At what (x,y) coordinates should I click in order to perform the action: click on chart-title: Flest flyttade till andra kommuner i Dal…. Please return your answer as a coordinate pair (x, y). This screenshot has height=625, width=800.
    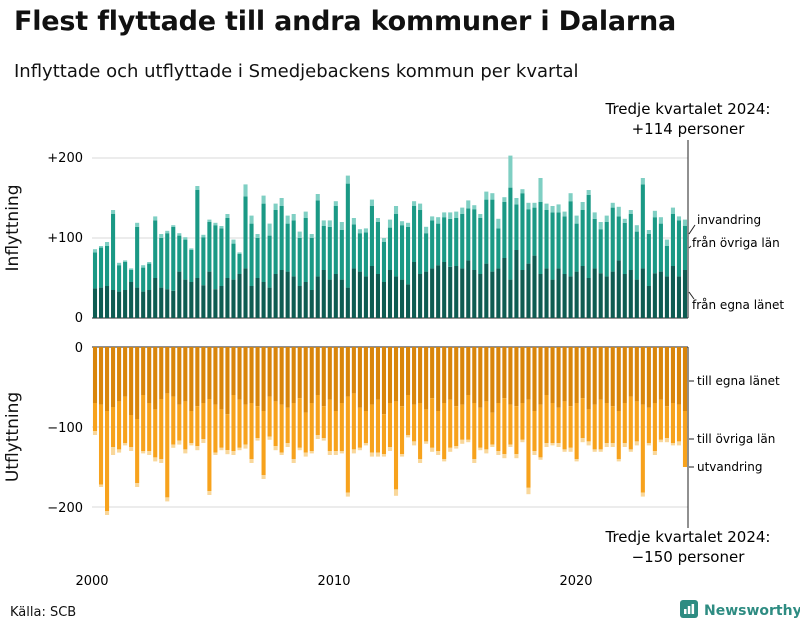
    Looking at the image, I should click on (345, 21).